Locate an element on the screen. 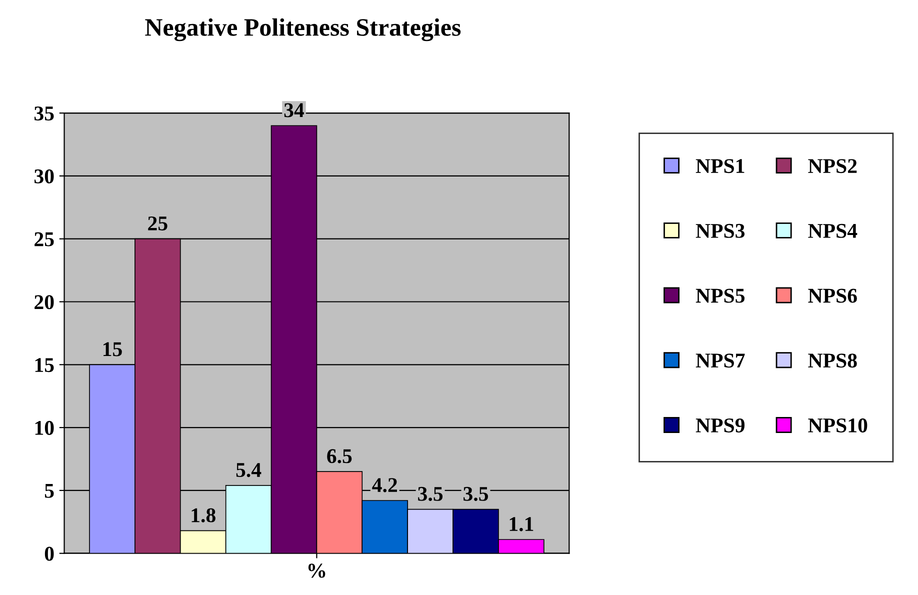  legend-label: NPS8 is located at coordinates (832, 361).